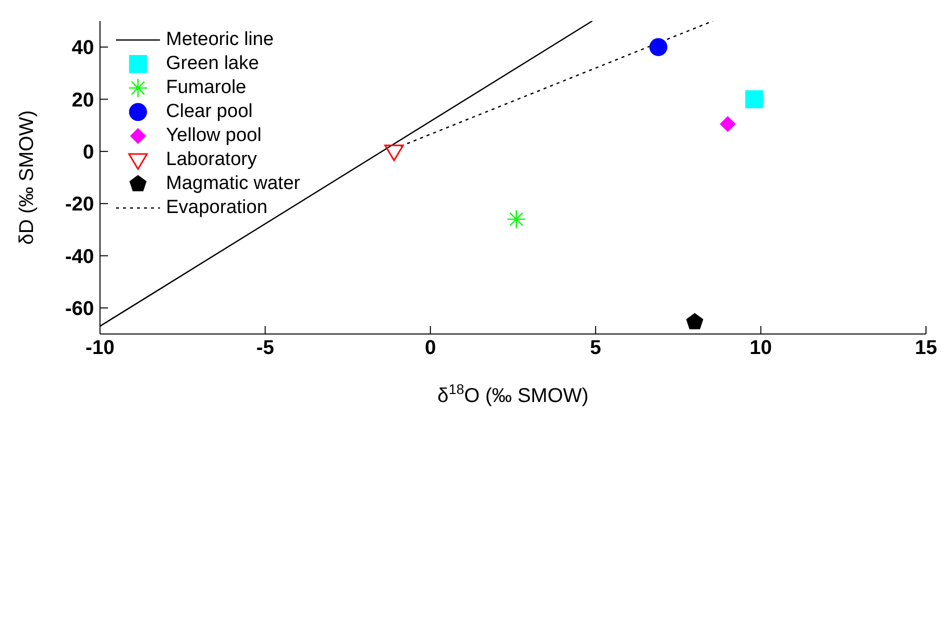 The width and height of the screenshot is (946, 637). What do you see at coordinates (212, 64) in the screenshot?
I see `legend-label: Green lake` at bounding box center [212, 64].